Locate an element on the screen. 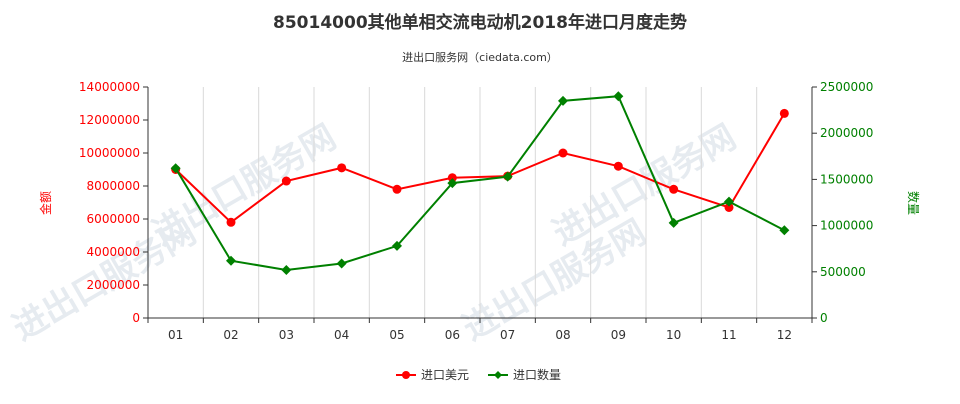 The width and height of the screenshot is (960, 404). x-ticks: 01 02 03 04 05 06 07 08 09 10 11 12 is located at coordinates (480, 330).